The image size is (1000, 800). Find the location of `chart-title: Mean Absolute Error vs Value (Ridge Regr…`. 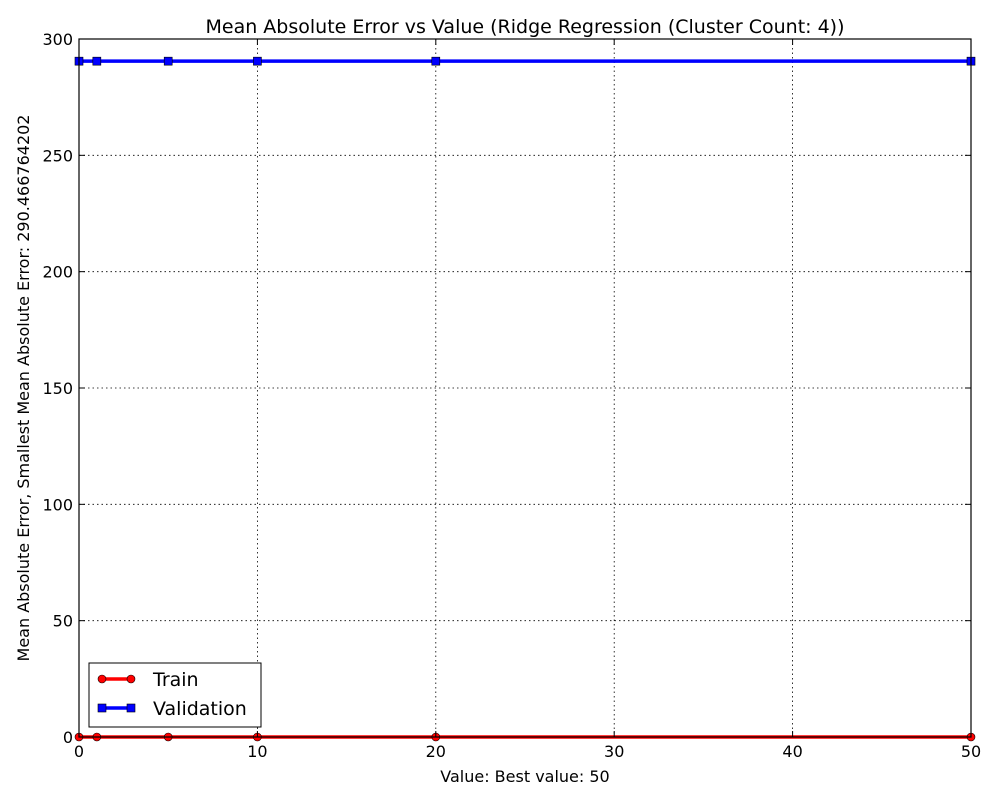

chart-title: Mean Absolute Error vs Value (Ridge Regr… is located at coordinates (524, 27).